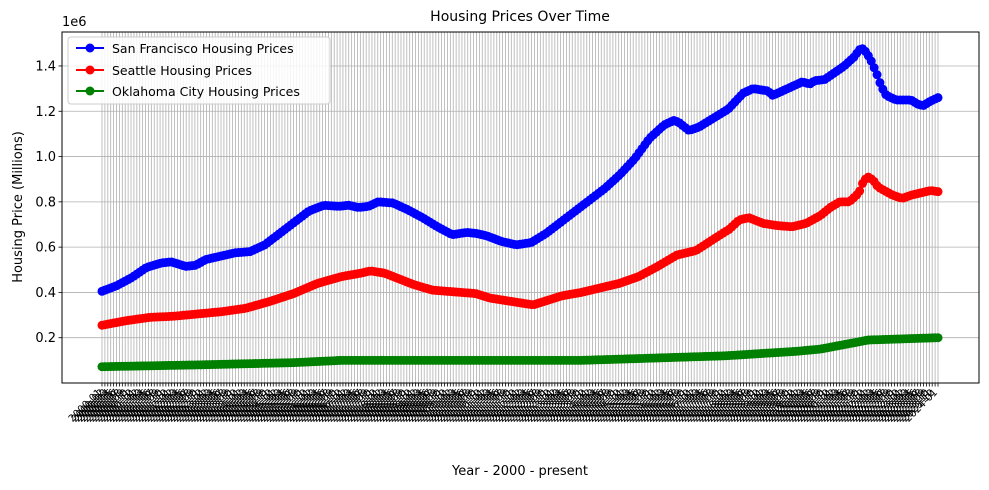  I want to click on y-tick-label: 0.2, so click(45, 338).